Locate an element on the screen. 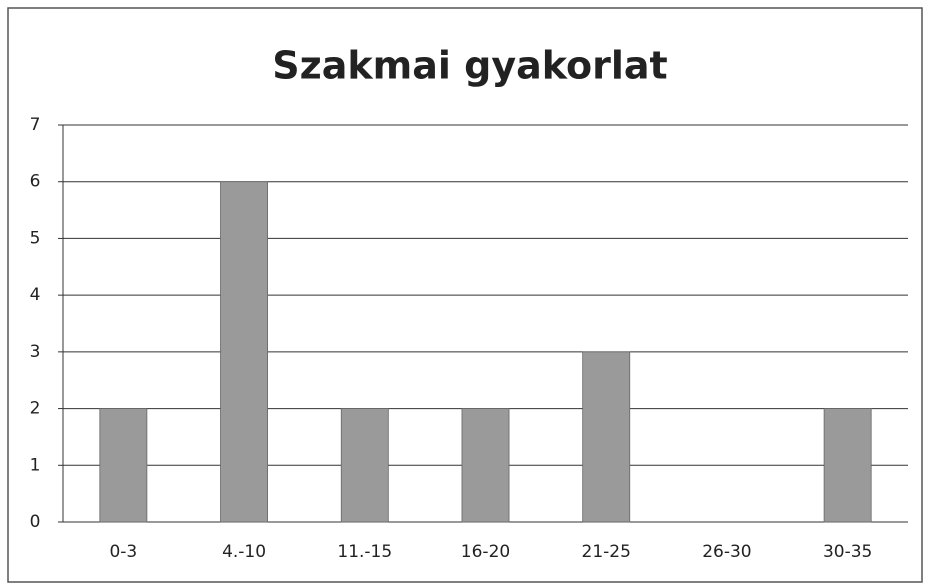 The image size is (934, 587). y-tick-label: 3 is located at coordinates (35, 352).